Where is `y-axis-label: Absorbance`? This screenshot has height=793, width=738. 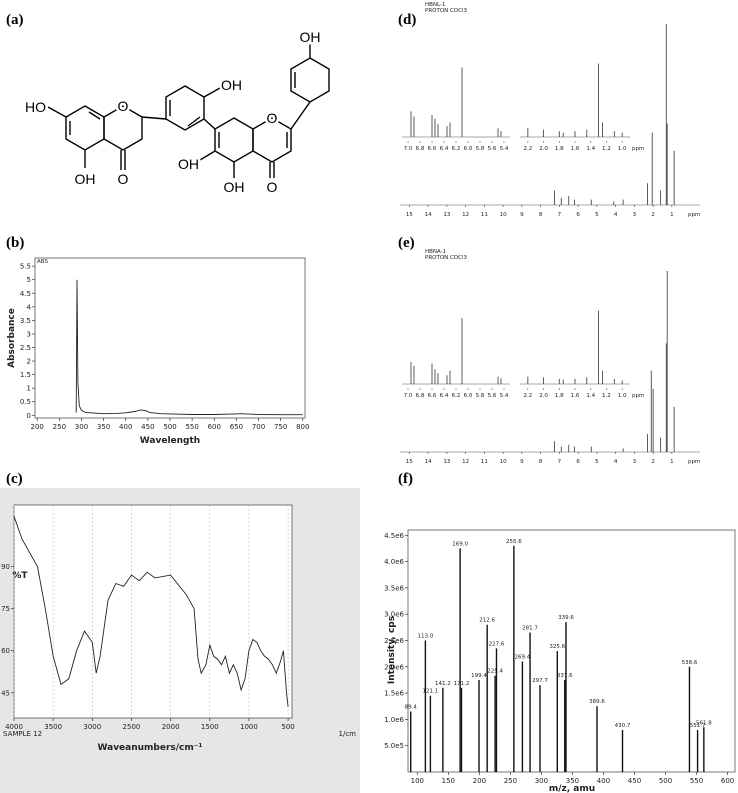 y-axis-label: Absorbance is located at coordinates (12, 338).